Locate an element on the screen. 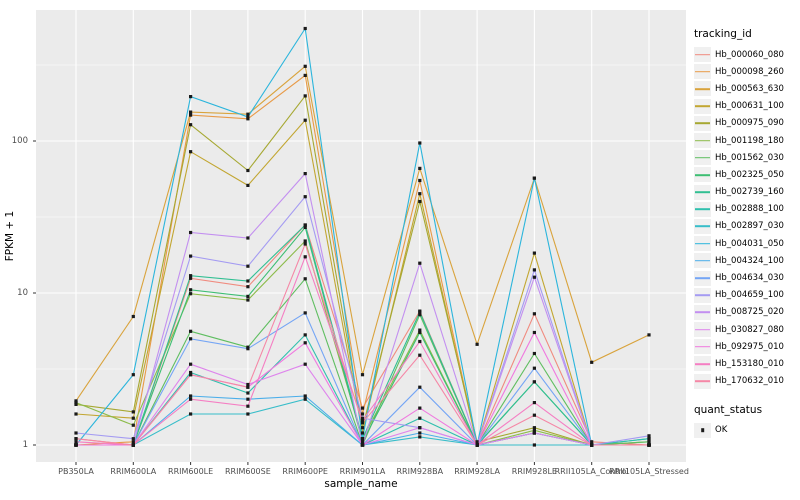 Image resolution: width=800 pixels, height=500 pixels. y-tick-label: 10 is located at coordinates (22, 293).